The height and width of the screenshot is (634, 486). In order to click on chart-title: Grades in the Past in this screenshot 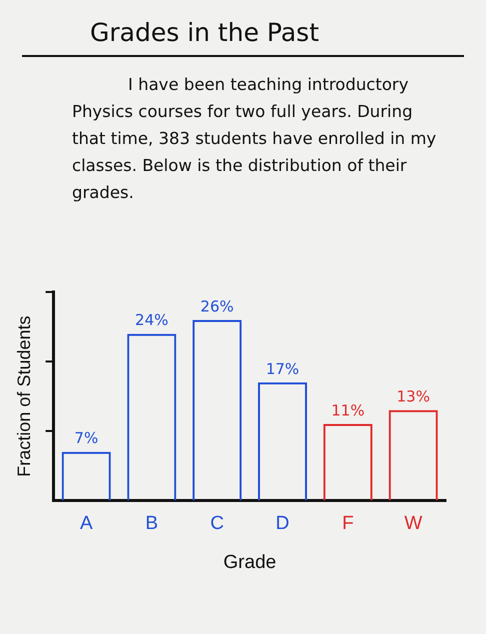, I will do `click(243, 37)`.